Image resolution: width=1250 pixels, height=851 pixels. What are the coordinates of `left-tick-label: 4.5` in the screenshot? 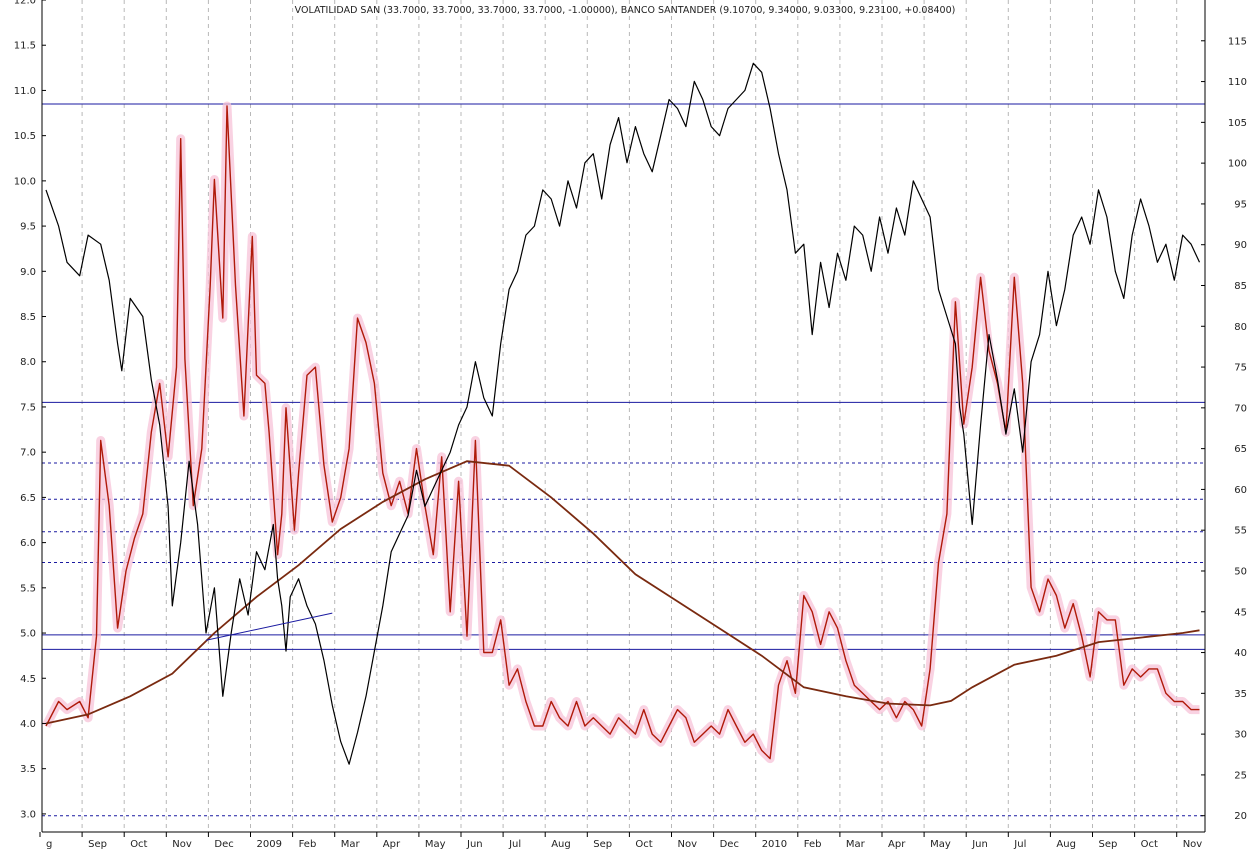 It's located at (28, 679).